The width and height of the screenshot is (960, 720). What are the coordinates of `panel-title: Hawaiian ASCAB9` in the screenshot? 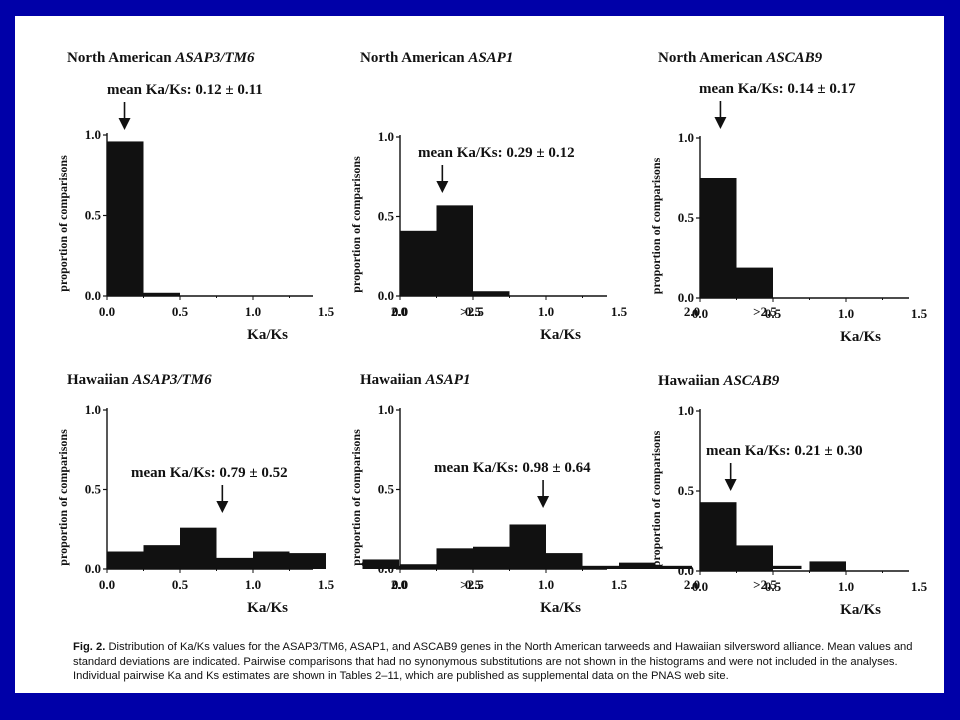 It's located at (719, 381).